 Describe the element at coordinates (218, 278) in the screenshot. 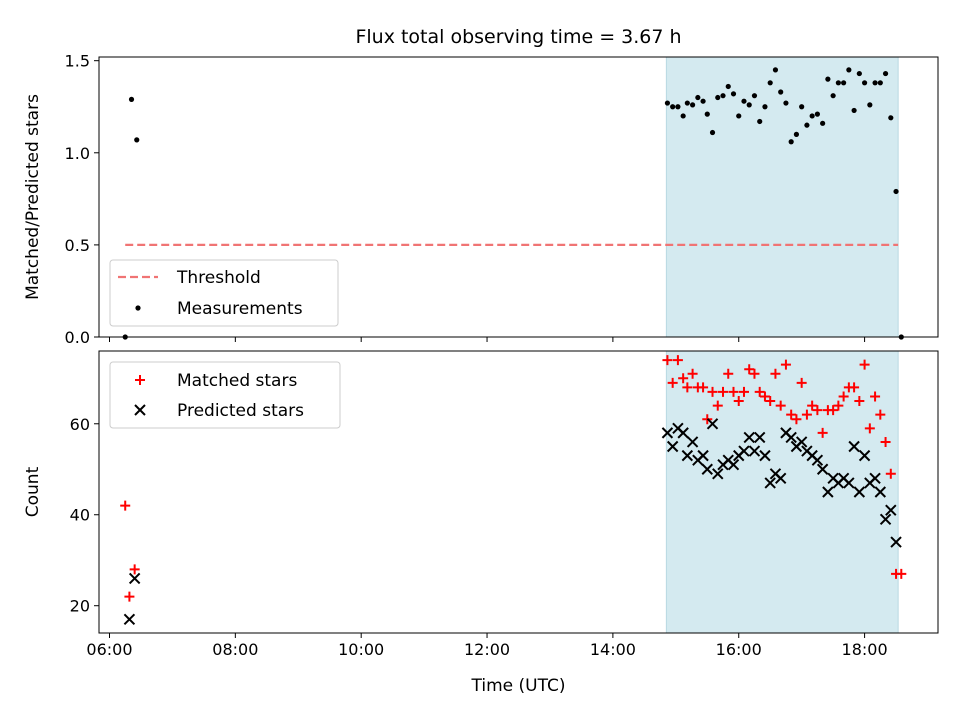

I see `legend-threshold-label: Threshold` at that location.